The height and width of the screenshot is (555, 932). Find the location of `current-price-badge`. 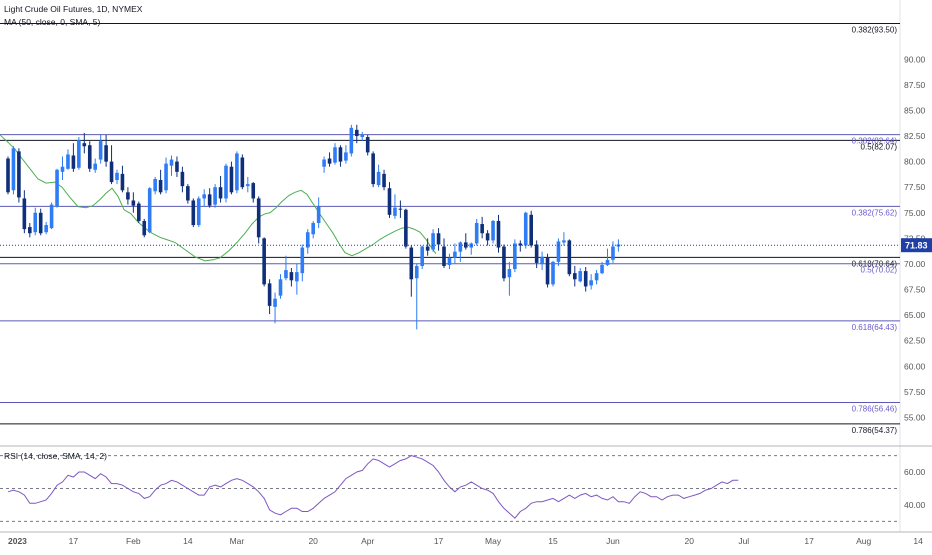

current-price-badge is located at coordinates (916, 245).